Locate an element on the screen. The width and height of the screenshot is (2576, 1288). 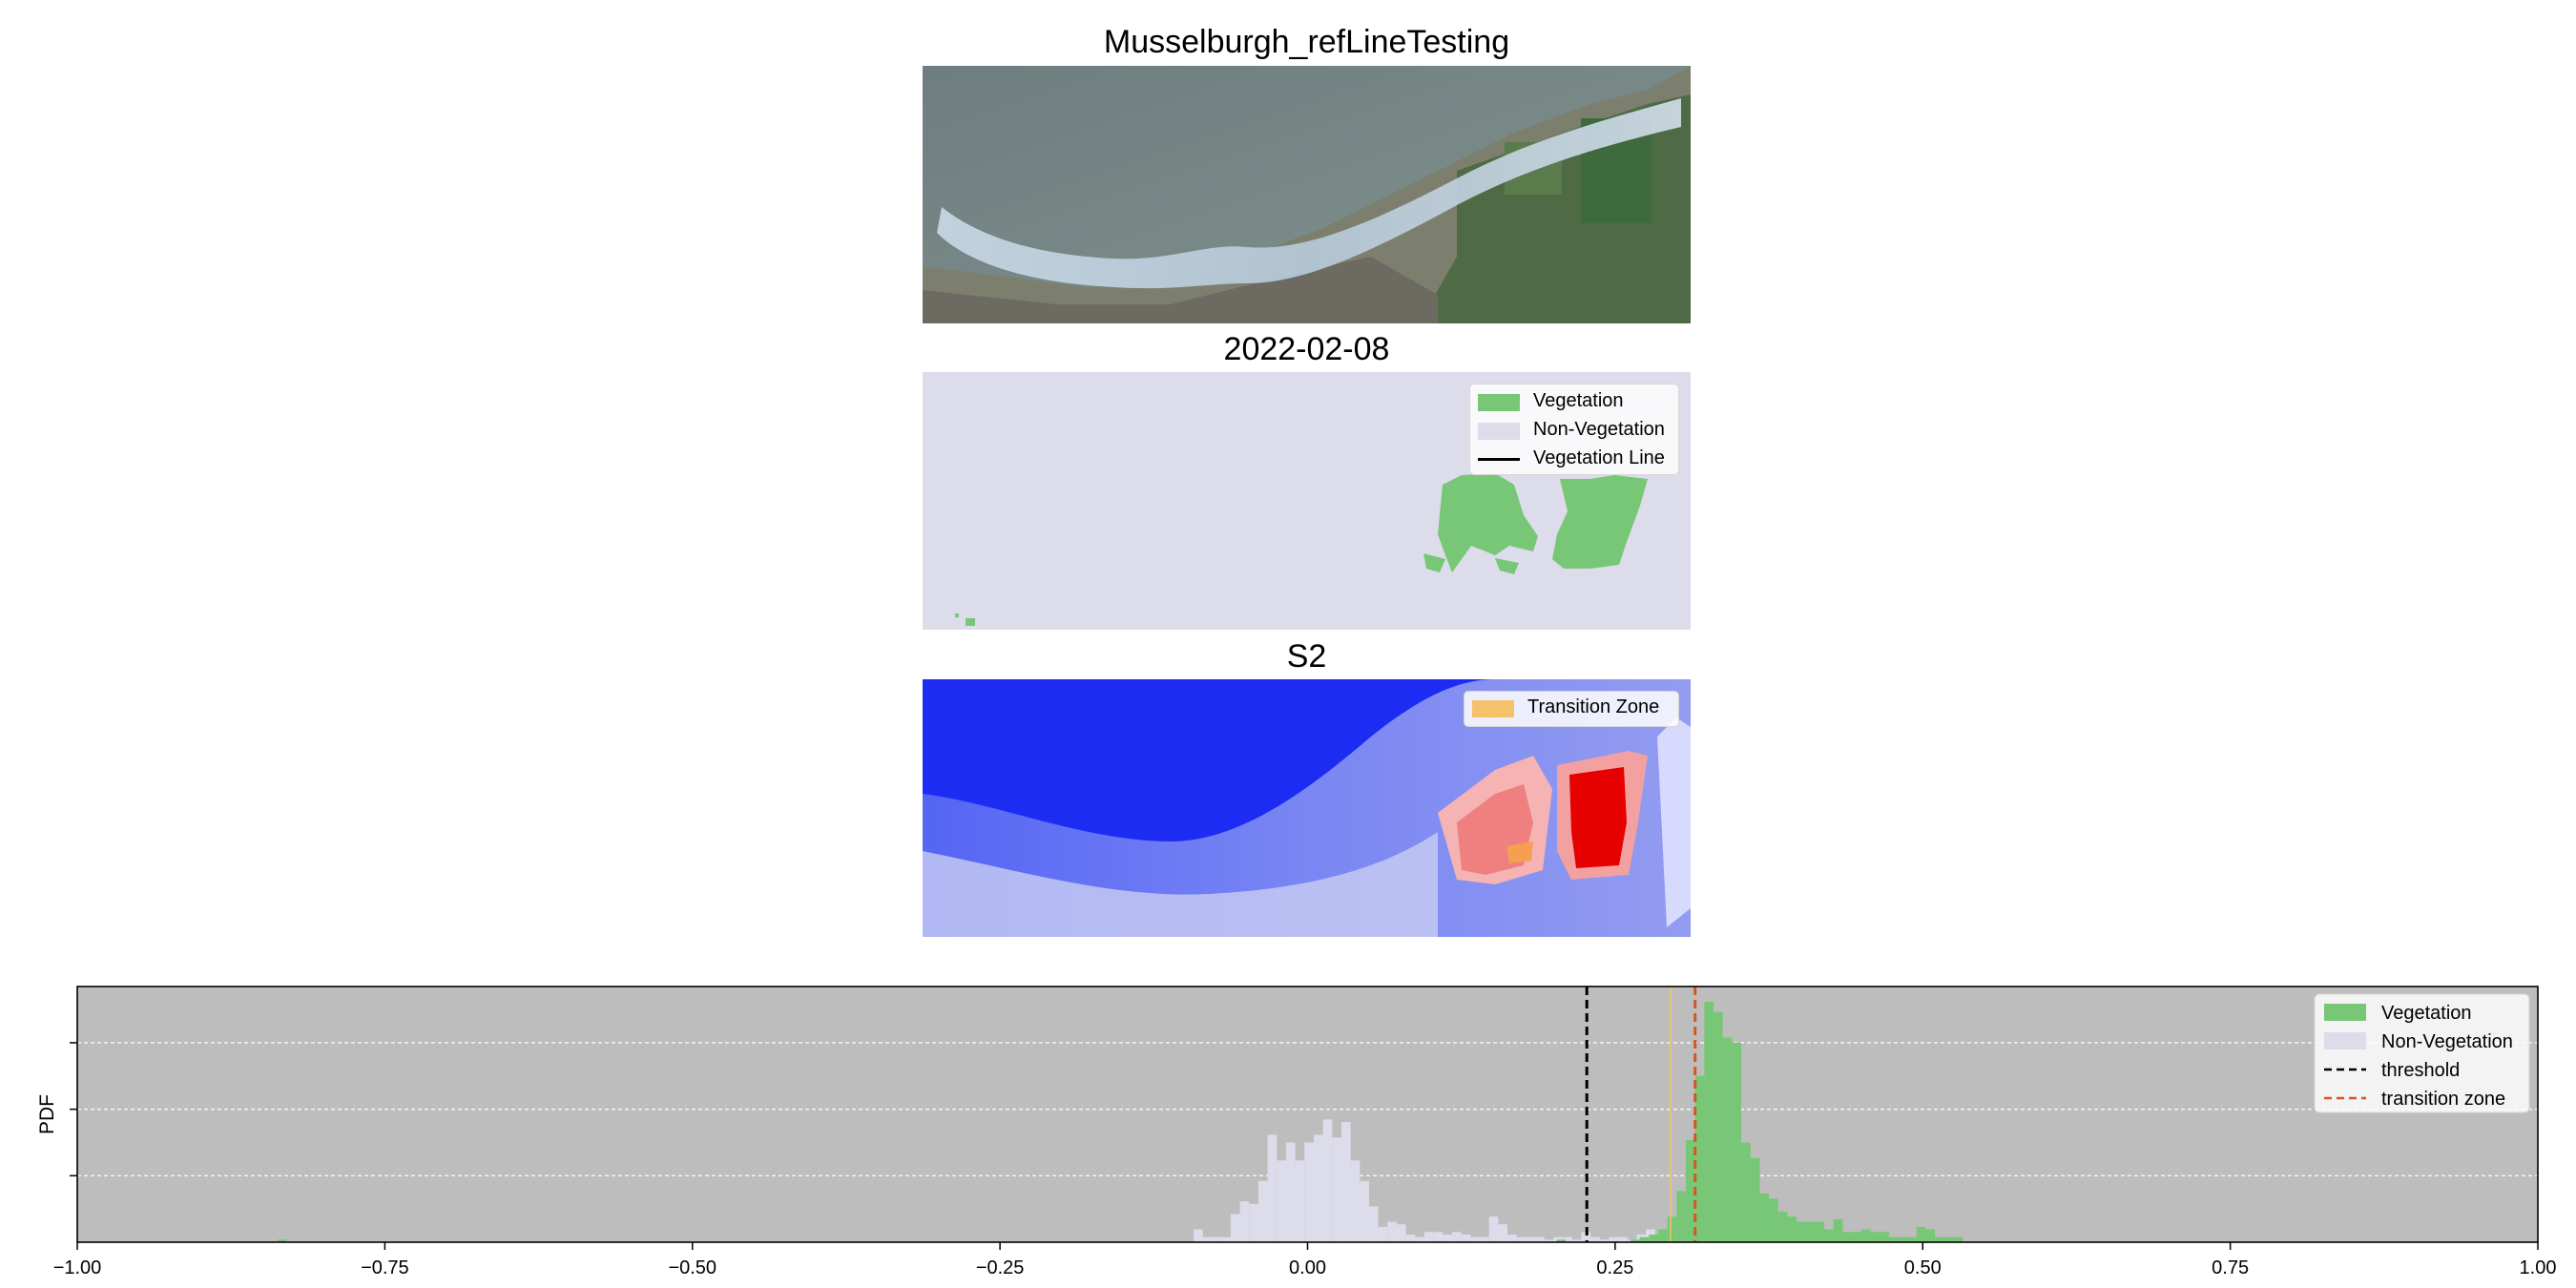
legend-label-transition-zone: Transition Zone is located at coordinates (1593, 706).